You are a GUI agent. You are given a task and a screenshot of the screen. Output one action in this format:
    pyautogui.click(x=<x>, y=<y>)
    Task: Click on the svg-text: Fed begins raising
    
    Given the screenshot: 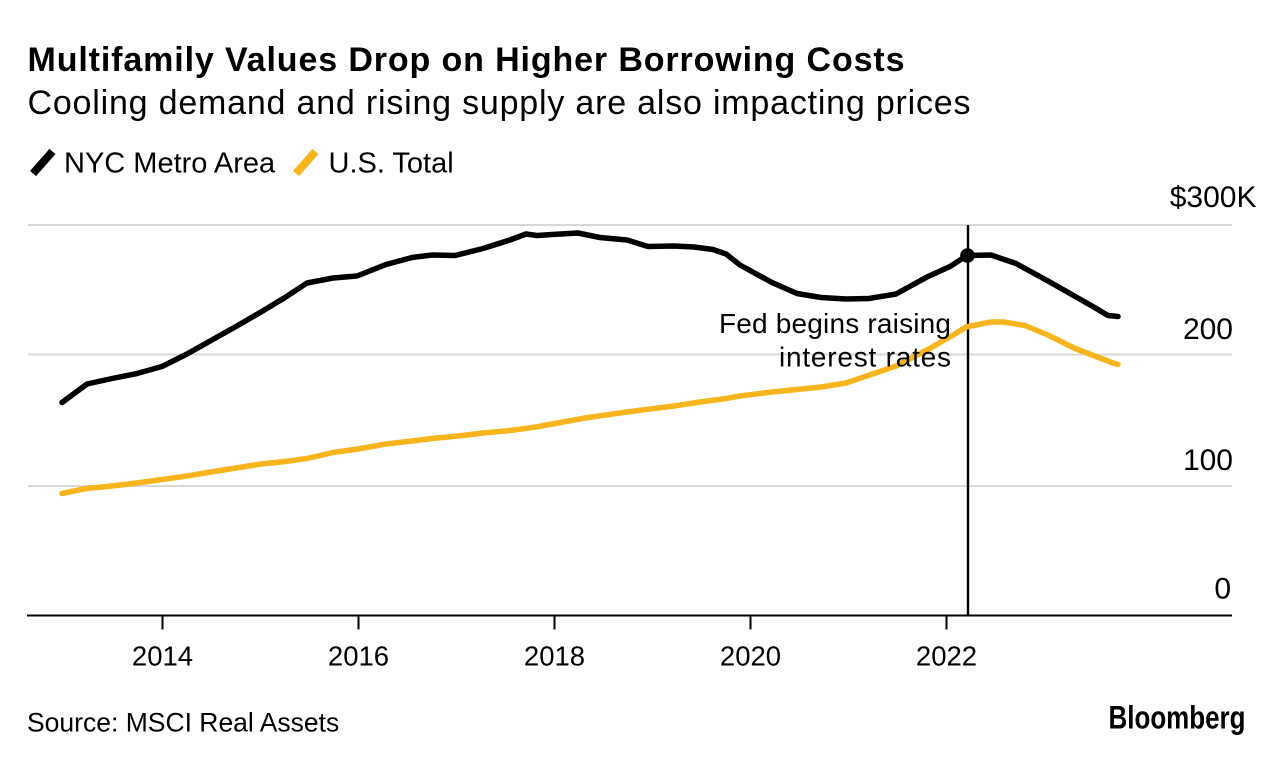 What is the action you would take?
    pyautogui.click(x=835, y=323)
    